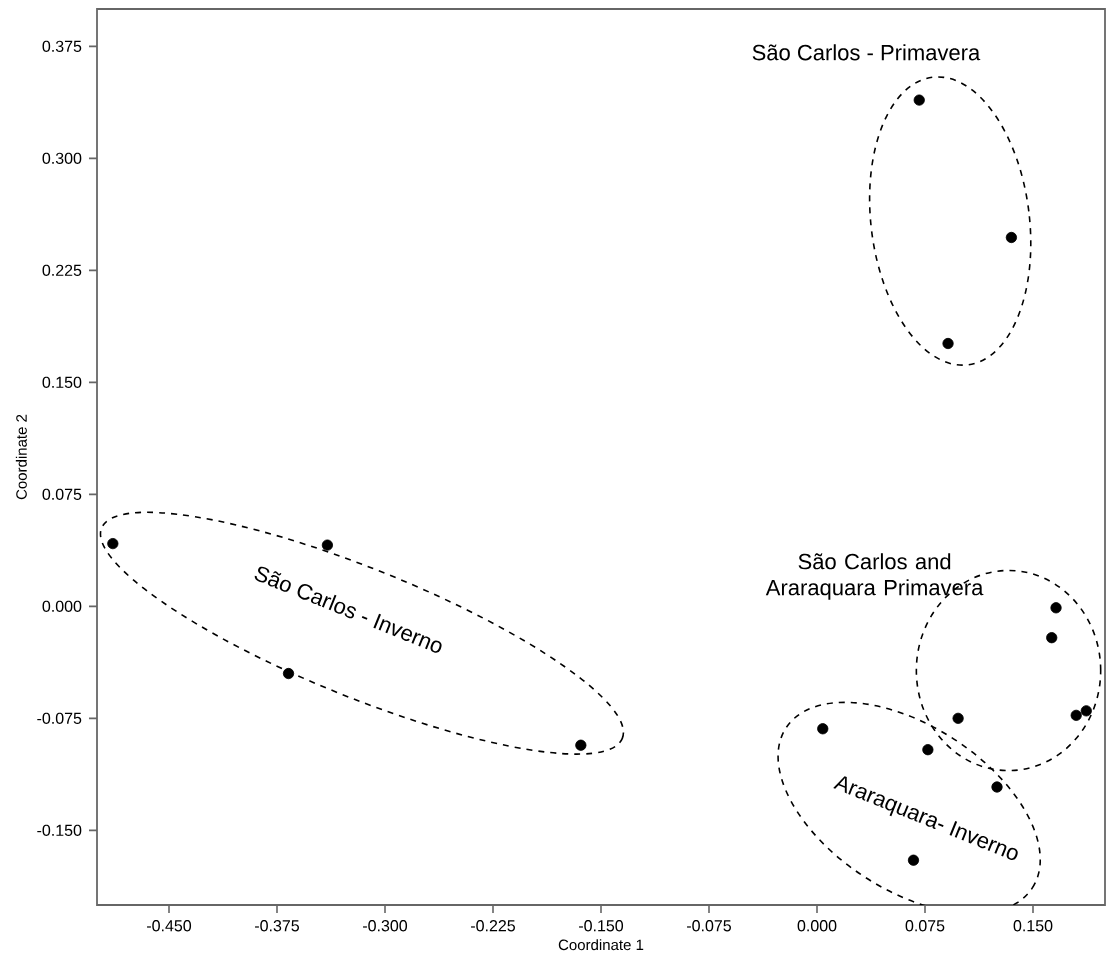 The image size is (1106, 973). Describe the element at coordinates (59, 718) in the screenshot. I see `y-tick-label: -0.075` at that location.